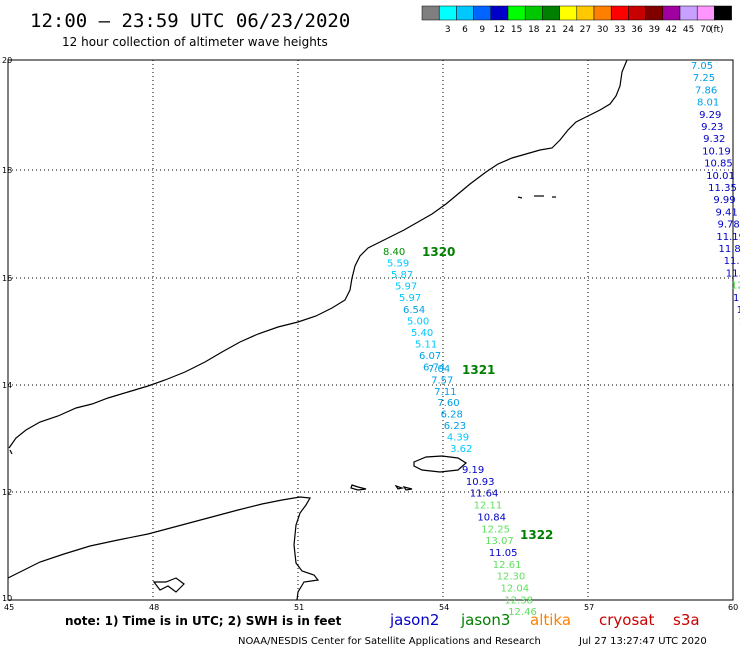  What do you see at coordinates (718, 164) in the screenshot?
I see `wave-height-reading: 10.85` at bounding box center [718, 164].